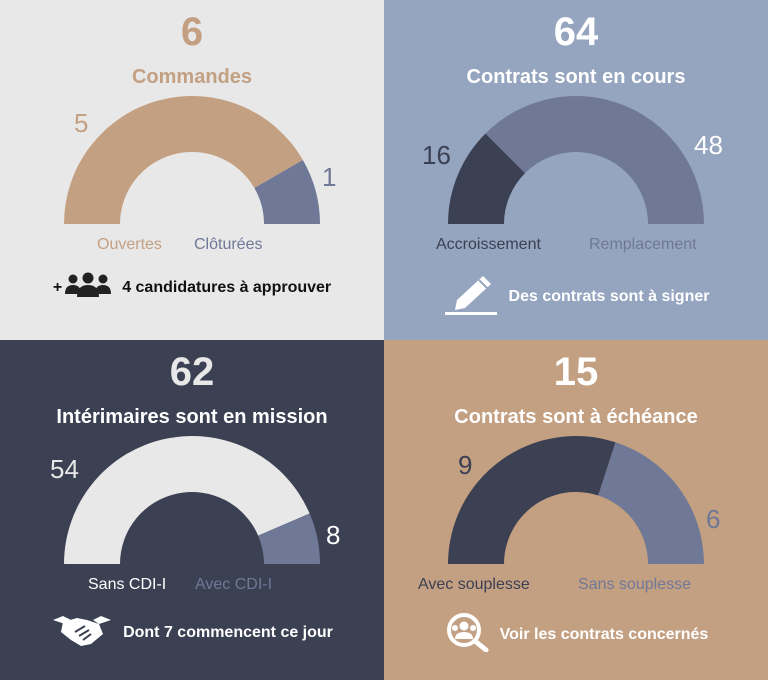 The height and width of the screenshot is (680, 768). What do you see at coordinates (64, 469) in the screenshot?
I see `interimaires-left-value: 54` at bounding box center [64, 469].